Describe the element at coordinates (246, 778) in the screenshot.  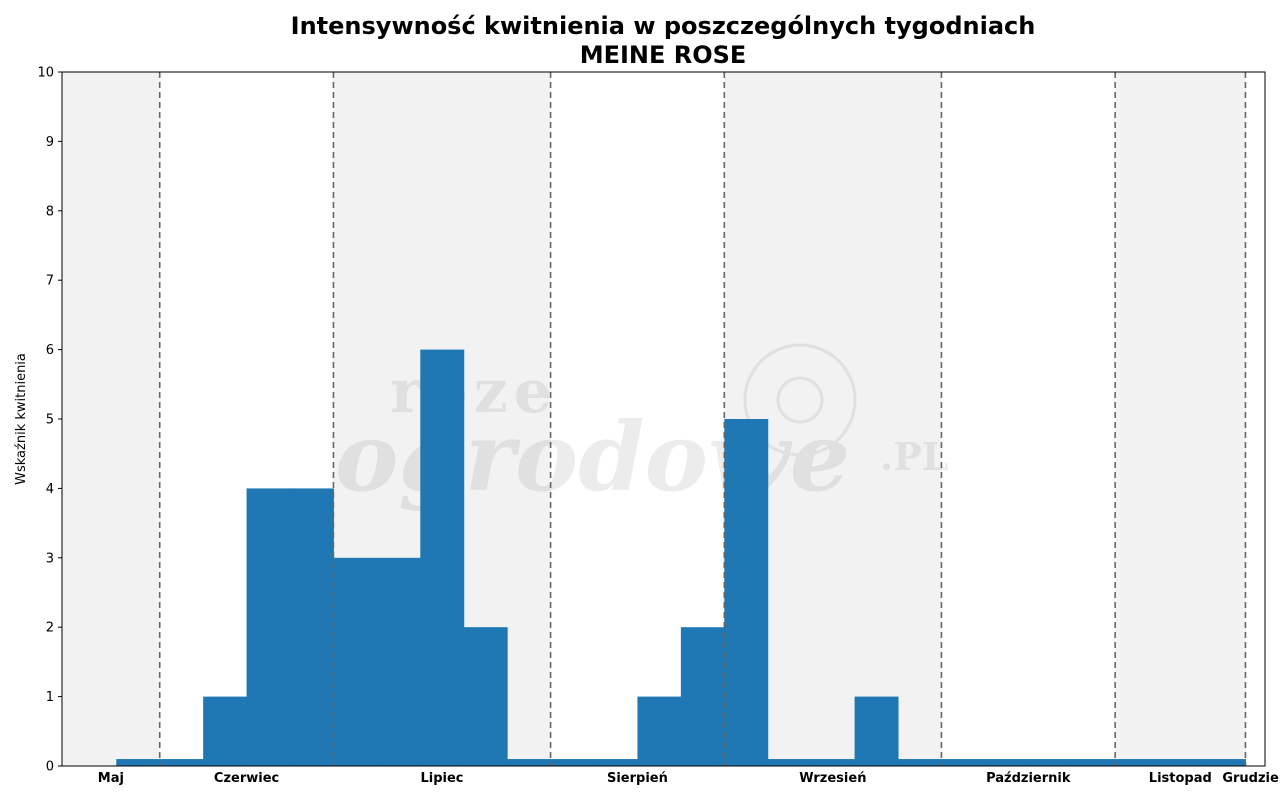
I see `month-label-1: Czerwiec` at that location.